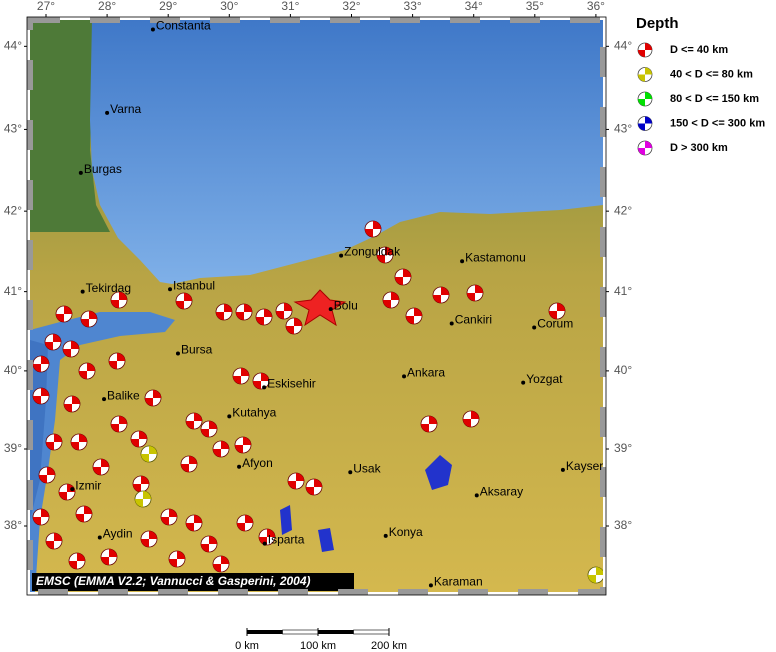 This screenshot has height=652, width=776. I want to click on city-label: Eskisehir, so click(291, 384).